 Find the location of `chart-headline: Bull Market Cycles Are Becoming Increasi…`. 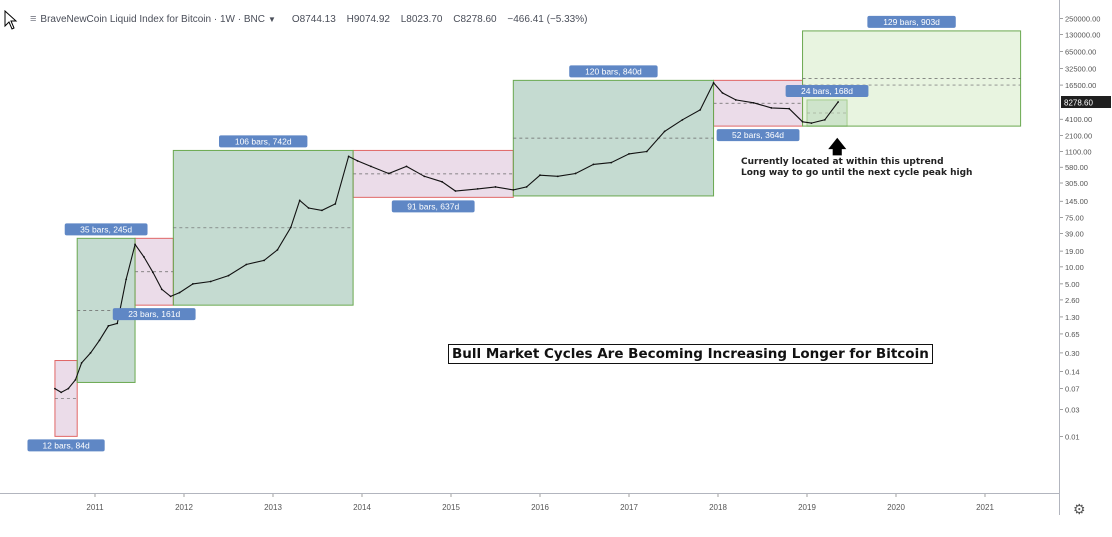

chart-headline: Bull Market Cycles Are Becoming Increasi… is located at coordinates (690, 354).